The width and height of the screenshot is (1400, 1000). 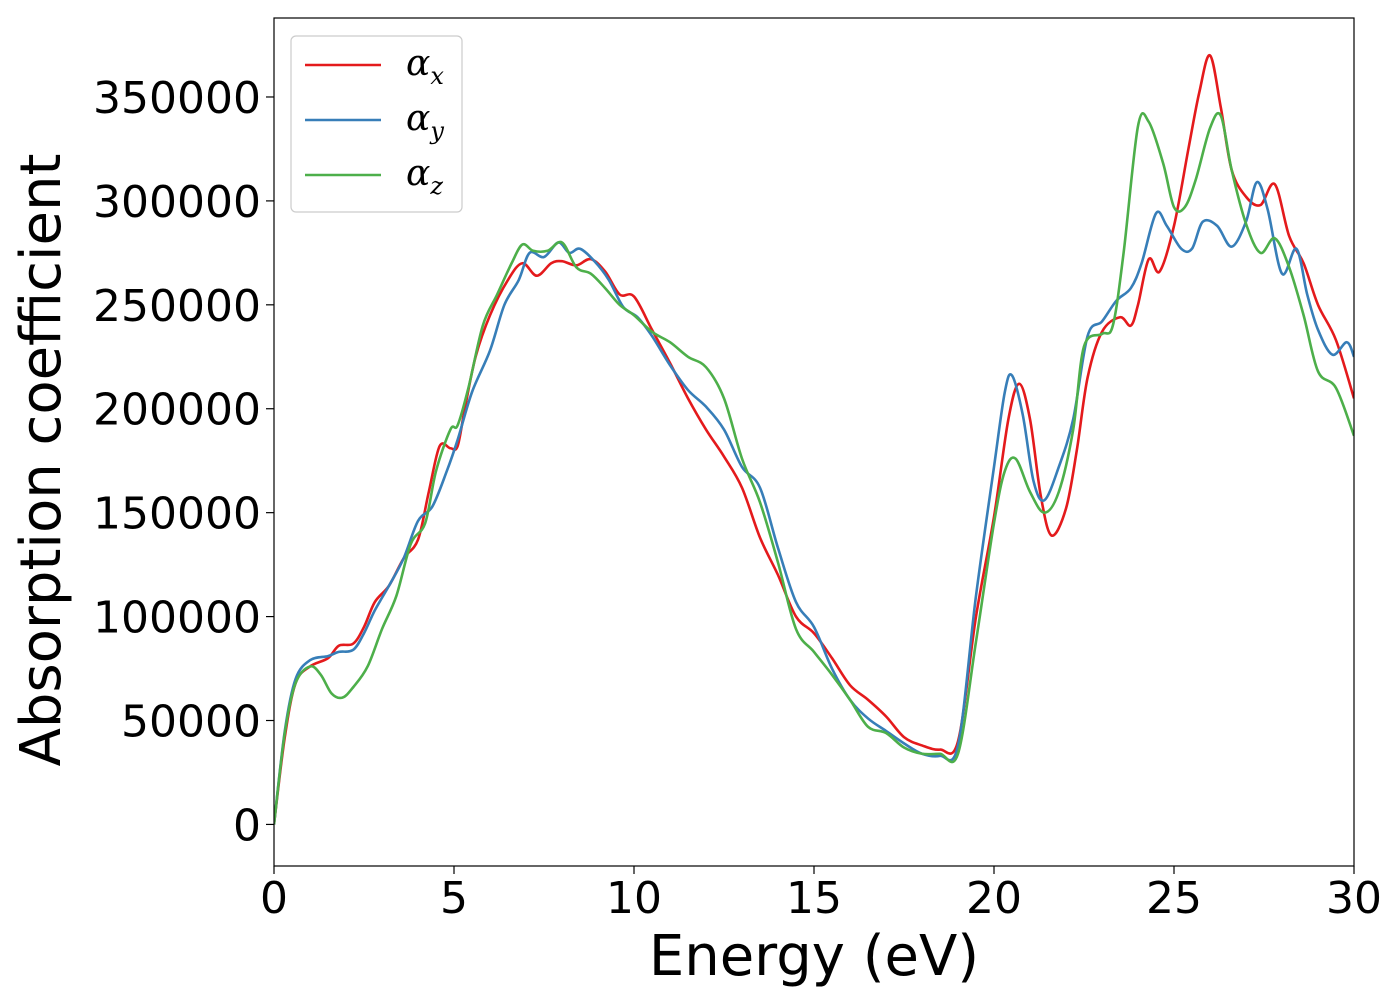 What do you see at coordinates (425, 121) in the screenshot?
I see `legend-label-alpha-y: αy` at bounding box center [425, 121].